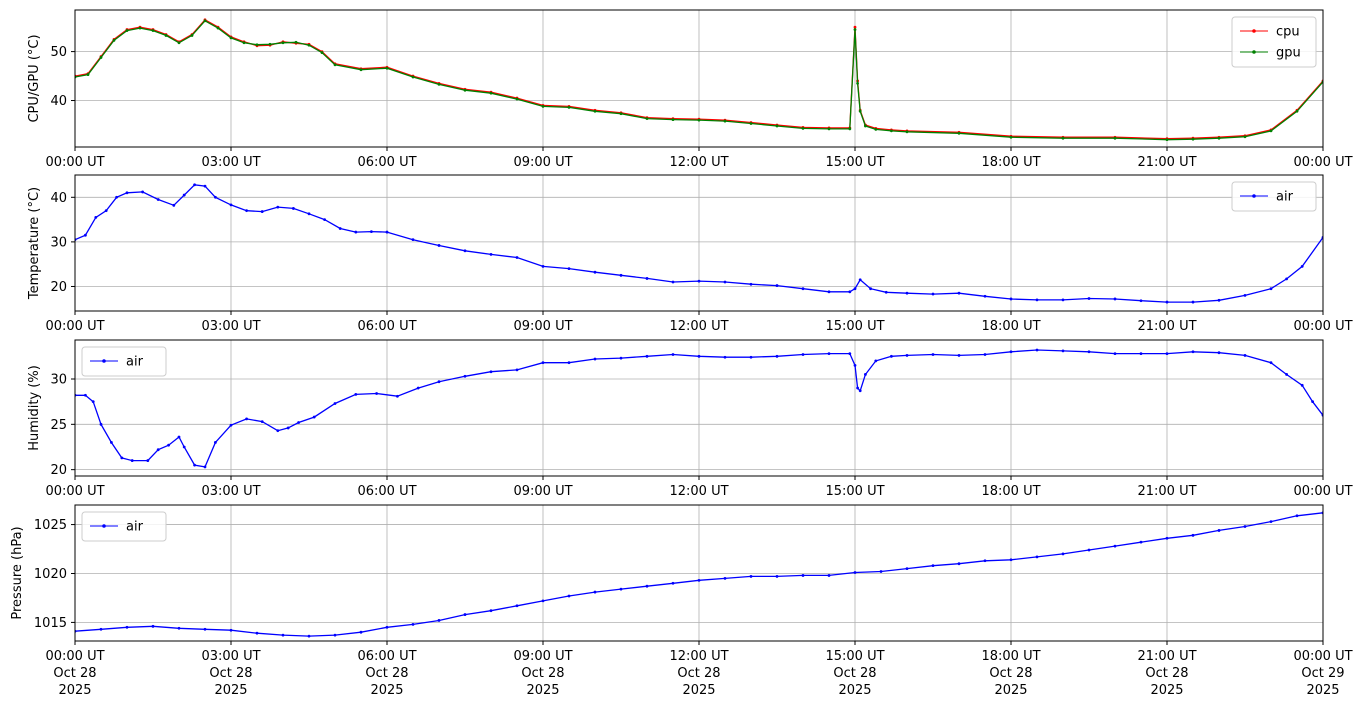 The image size is (1364, 707). Describe the element at coordinates (698, 491) in the screenshot. I see `x-tick-label: 12:00 UT` at that location.